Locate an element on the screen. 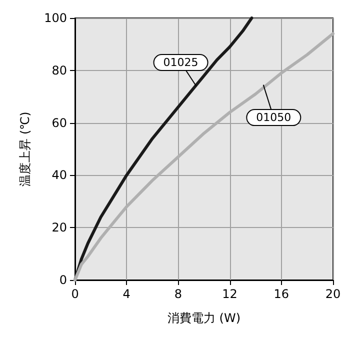 Image resolution: width=344 pixels, height=344 pixels. series-label: 01025 is located at coordinates (180, 63).